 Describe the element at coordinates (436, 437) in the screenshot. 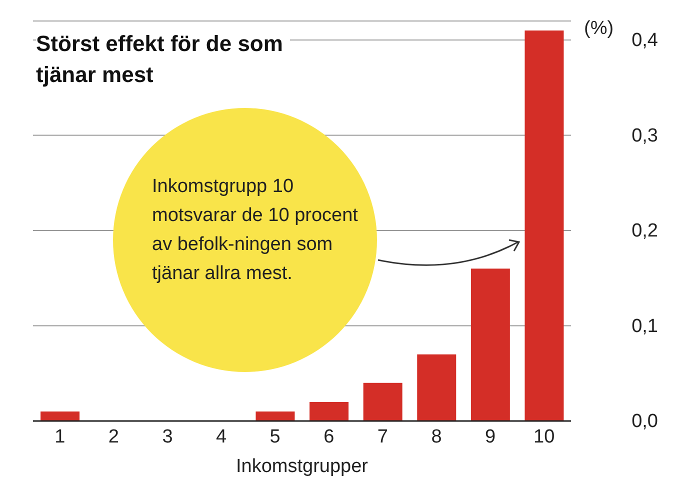

I see `x-tick-label: 8` at that location.